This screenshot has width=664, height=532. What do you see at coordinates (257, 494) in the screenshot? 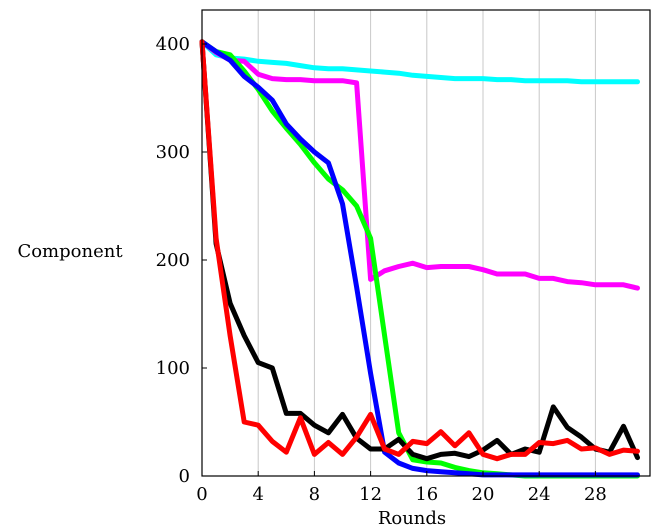
I see `x-tick-label: 4` at bounding box center [257, 494].